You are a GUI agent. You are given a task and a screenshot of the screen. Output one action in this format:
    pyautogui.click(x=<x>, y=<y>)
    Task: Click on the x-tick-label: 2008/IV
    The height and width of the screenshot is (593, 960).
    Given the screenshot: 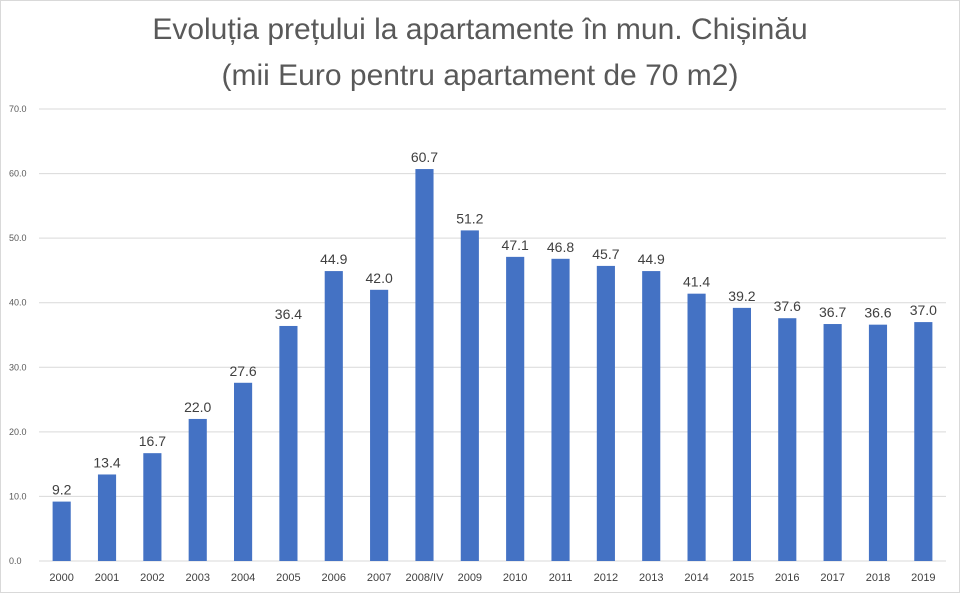 What is the action you would take?
    pyautogui.click(x=425, y=578)
    